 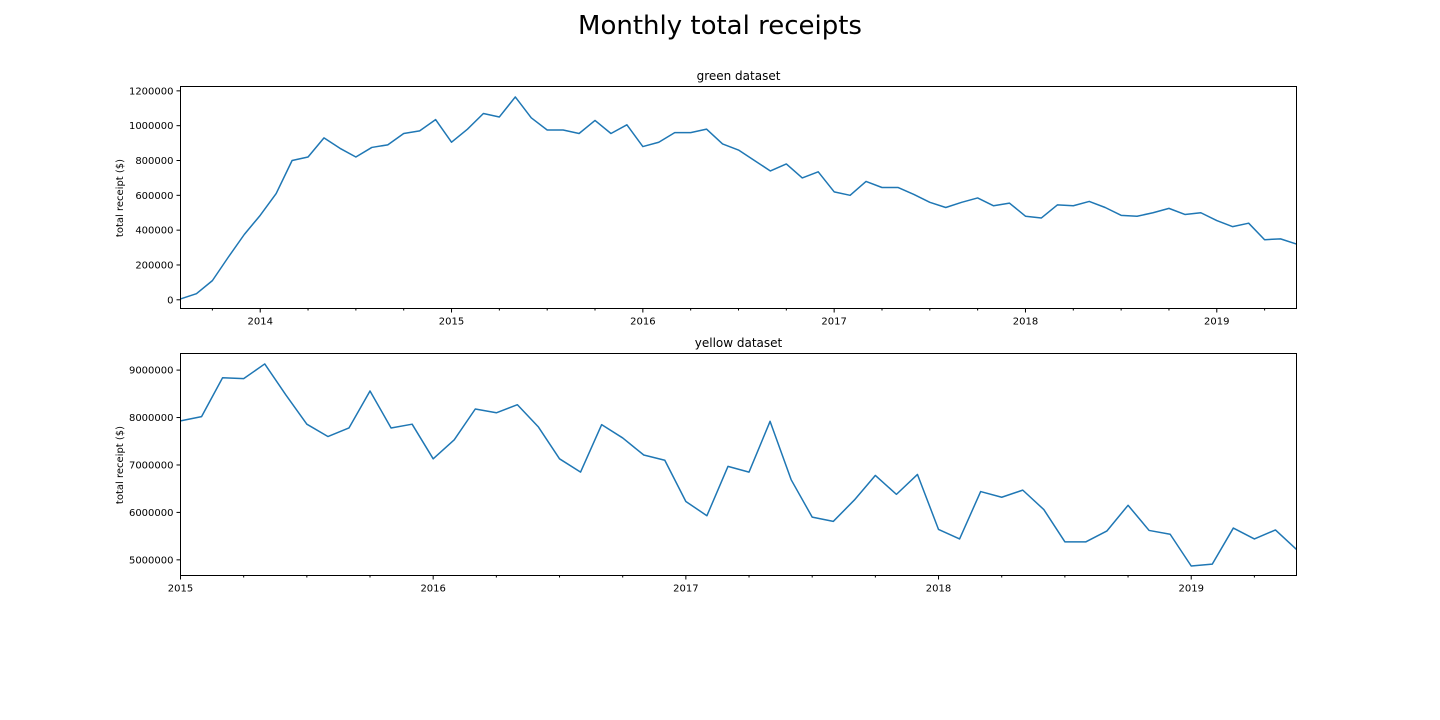 What do you see at coordinates (151, 560) in the screenshot?
I see `yellow-y-tick-label: 5000000` at bounding box center [151, 560].